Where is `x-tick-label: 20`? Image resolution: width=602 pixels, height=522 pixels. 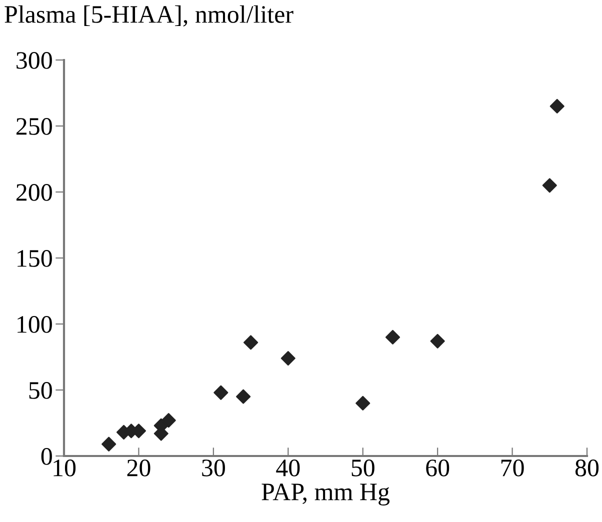
x-tick-label: 20 is located at coordinates (138, 468).